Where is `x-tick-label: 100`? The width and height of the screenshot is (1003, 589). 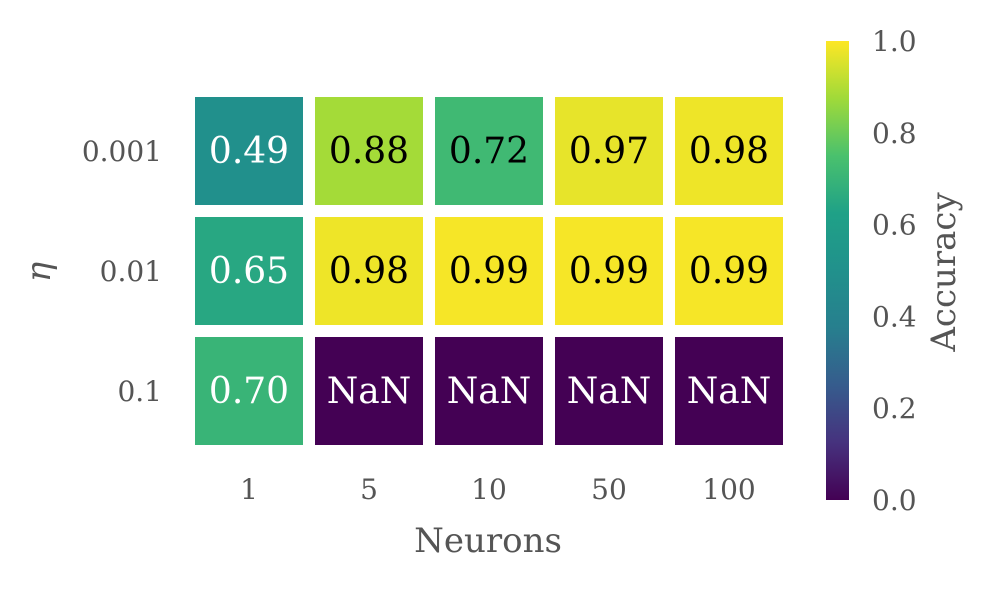
x-tick-label: 100 is located at coordinates (728, 489).